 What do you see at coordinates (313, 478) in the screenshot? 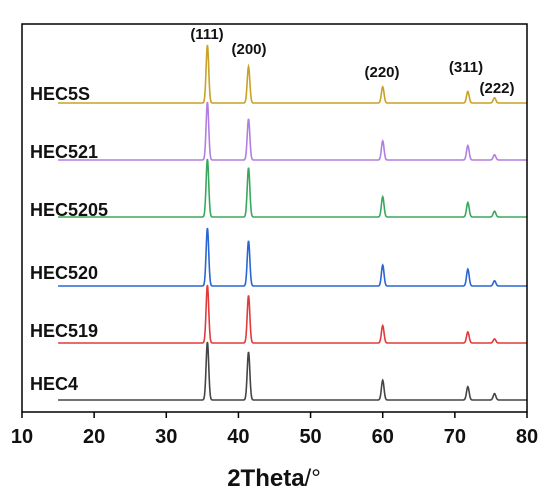
I see `x-axis-title-unit: /°` at bounding box center [313, 478].